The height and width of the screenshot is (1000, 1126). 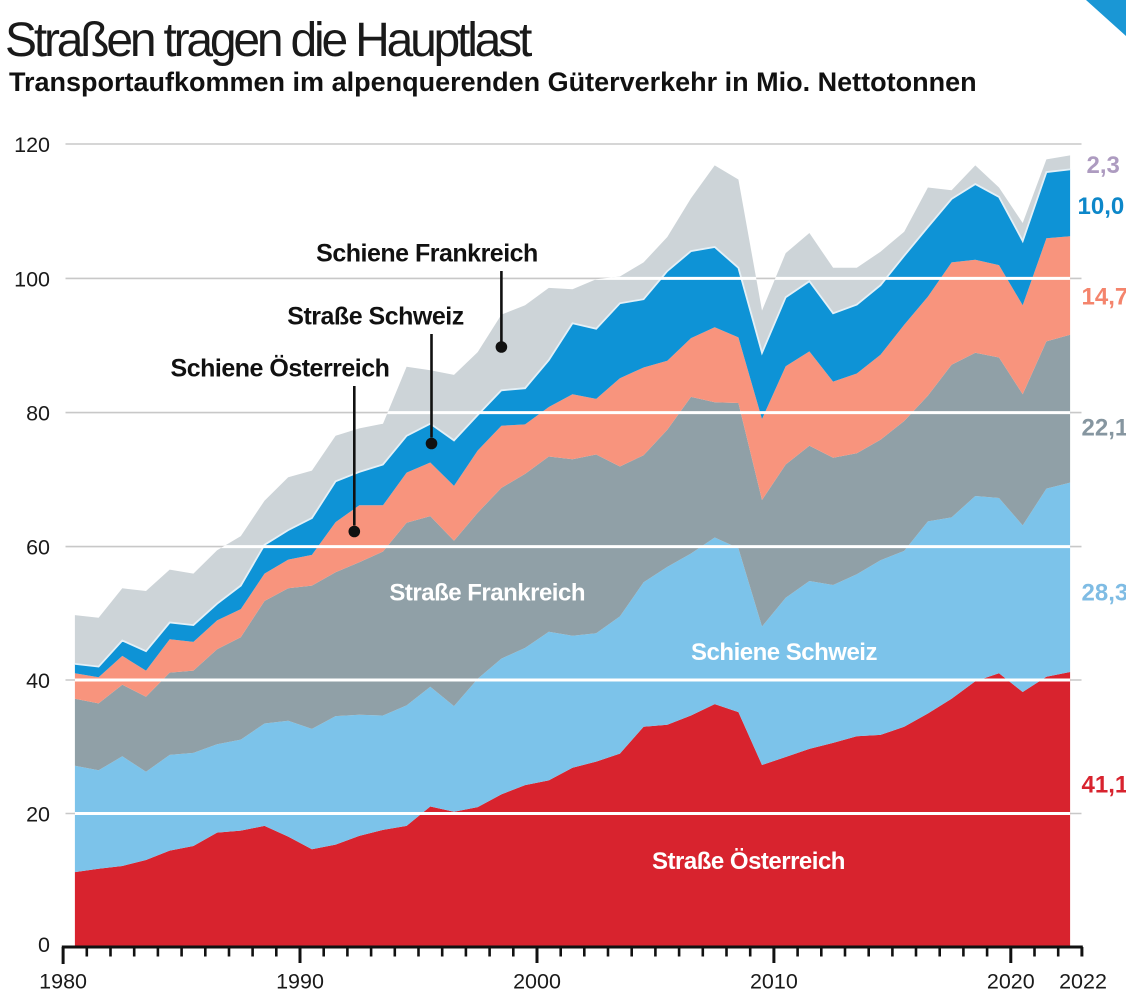 I want to click on svg-text: 60, so click(x=38, y=548).